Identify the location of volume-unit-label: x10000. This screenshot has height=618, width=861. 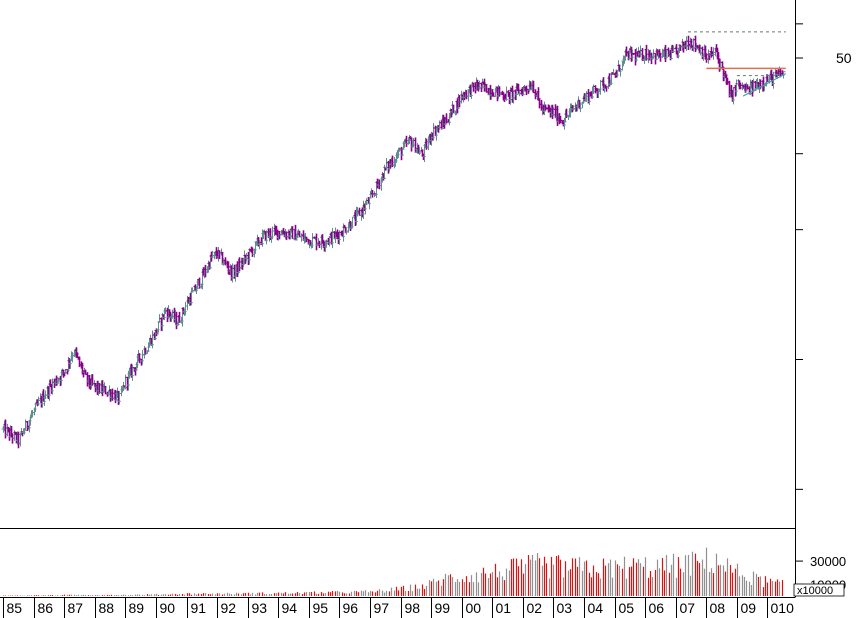
(815, 591).